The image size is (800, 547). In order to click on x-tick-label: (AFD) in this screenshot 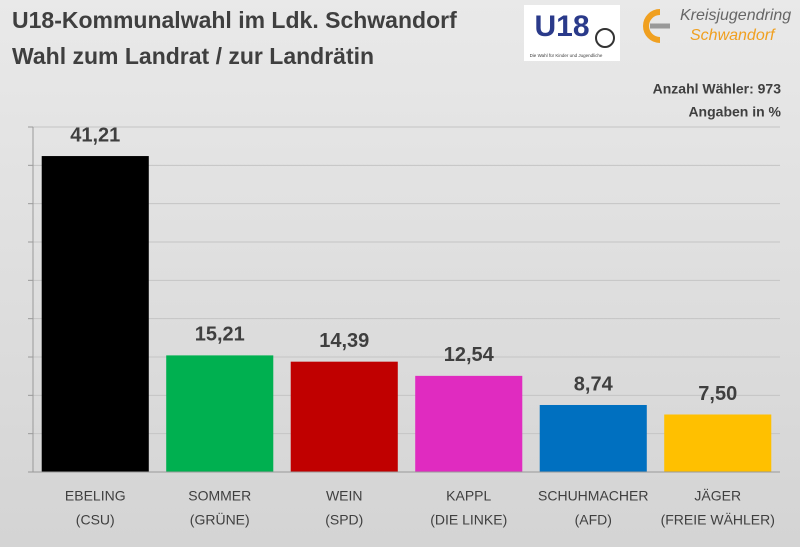, I will do `click(593, 520)`.